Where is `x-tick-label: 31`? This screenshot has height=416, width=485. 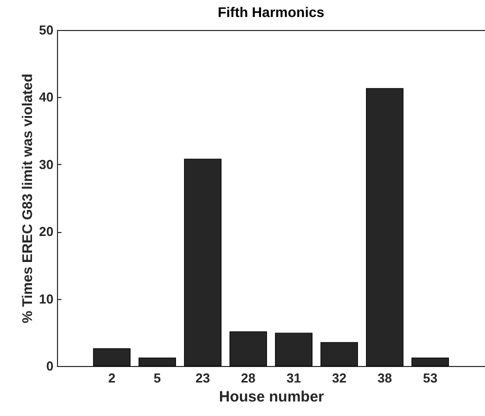
x-tick-label: 31 is located at coordinates (293, 378).